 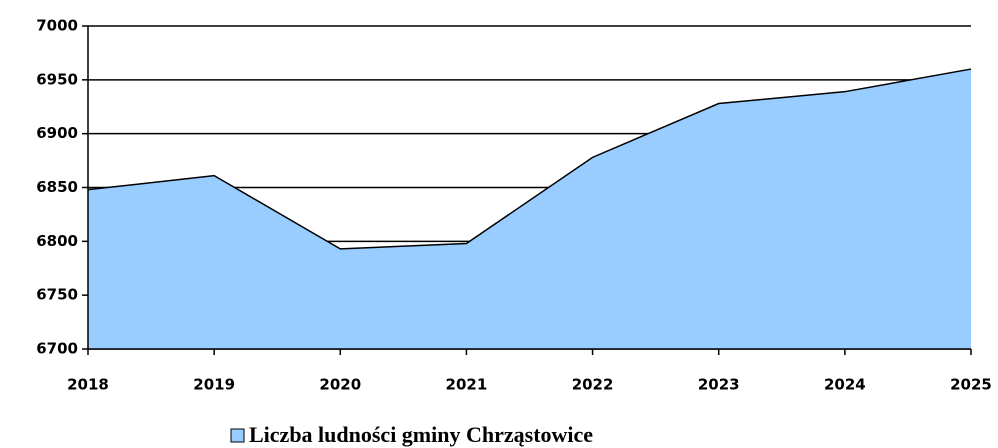 What do you see at coordinates (340, 385) in the screenshot?
I see `x-tick-label: 2020` at bounding box center [340, 385].